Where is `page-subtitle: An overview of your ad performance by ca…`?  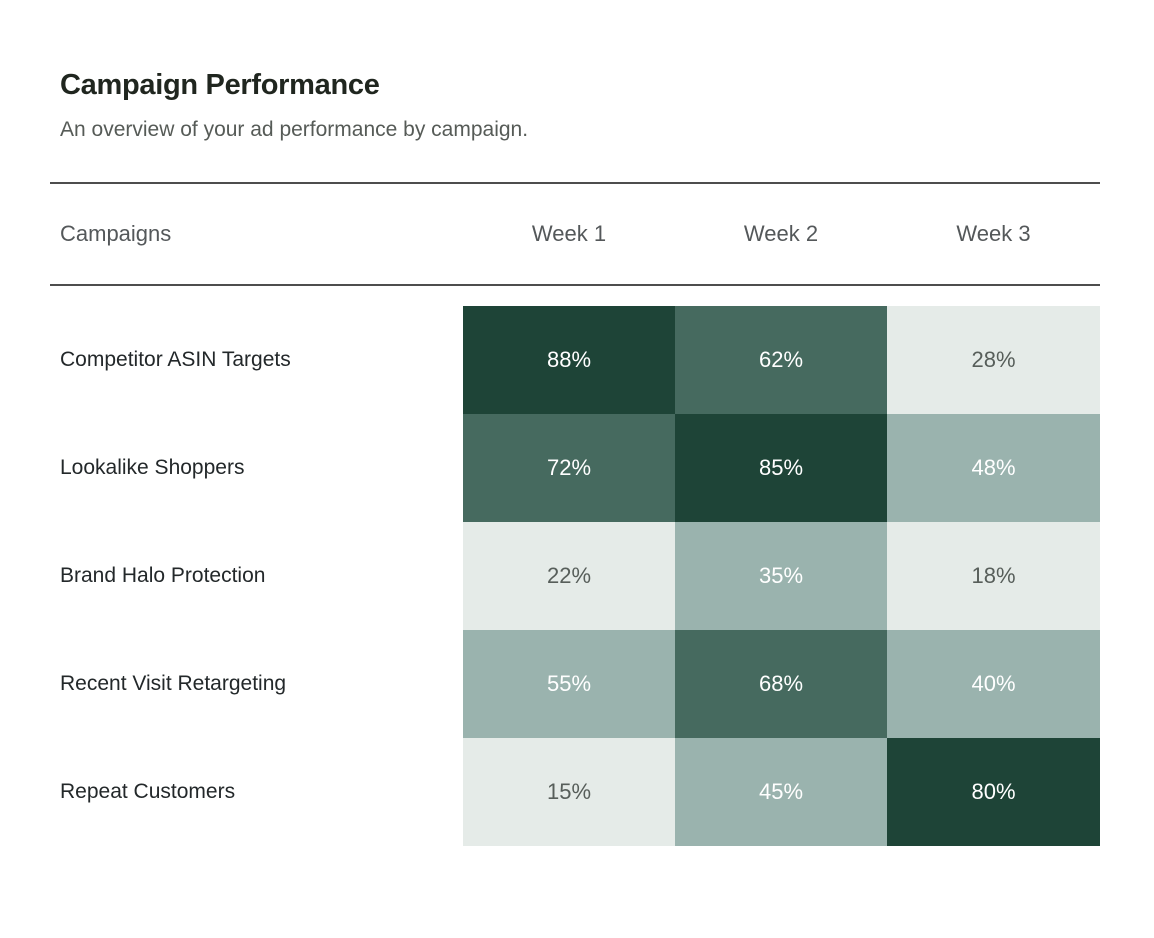 page-subtitle: An overview of your ad performance by ca… is located at coordinates (294, 129).